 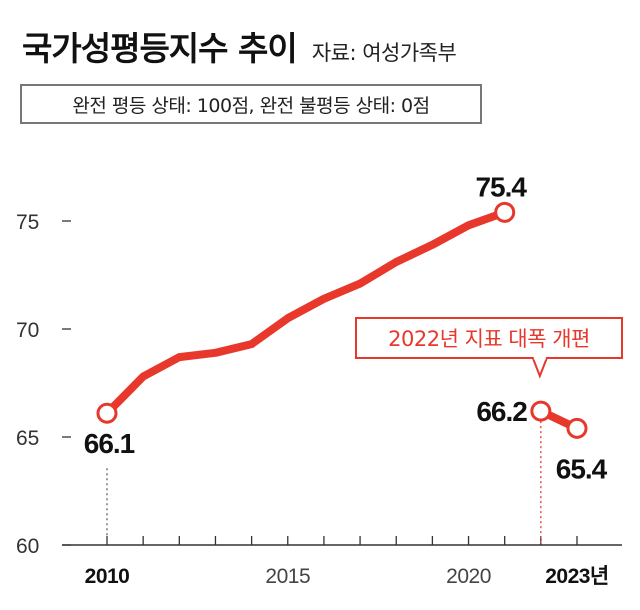 What do you see at coordinates (577, 576) in the screenshot?
I see `x-tick-label: 2023년` at bounding box center [577, 576].